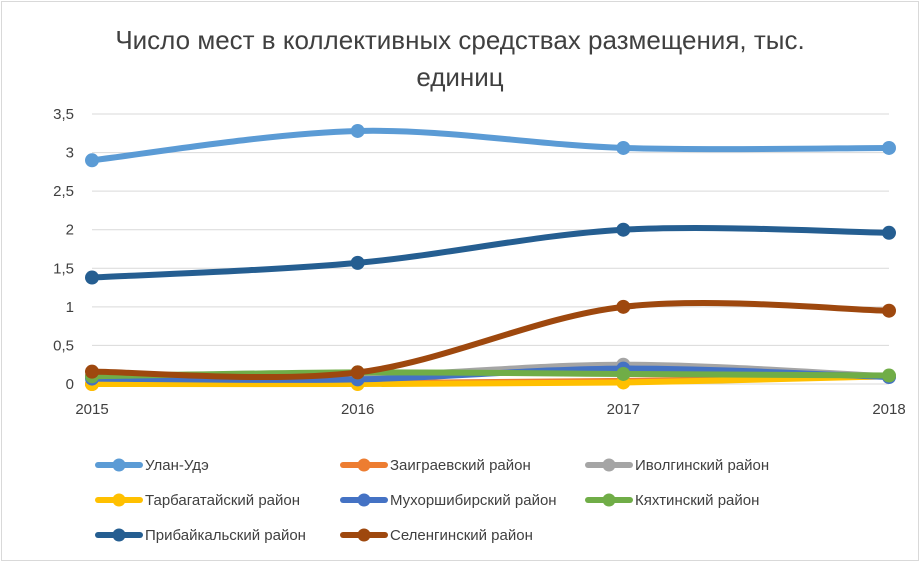 The width and height of the screenshot is (922, 564). Describe the element at coordinates (177, 465) in the screenshot. I see `legend-label: Улан-Удэ` at that location.